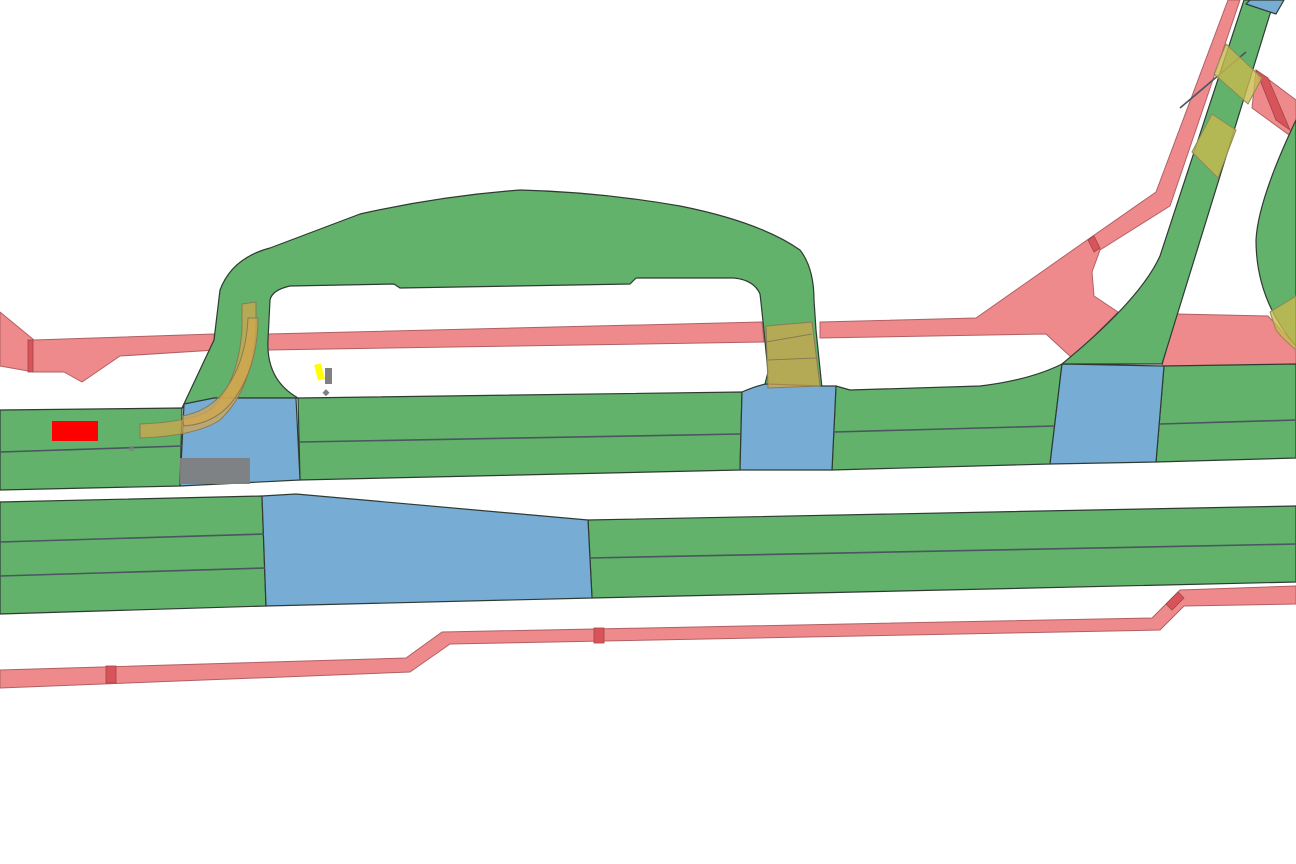  I want to click on diagonal-road, so click(1170, 182).